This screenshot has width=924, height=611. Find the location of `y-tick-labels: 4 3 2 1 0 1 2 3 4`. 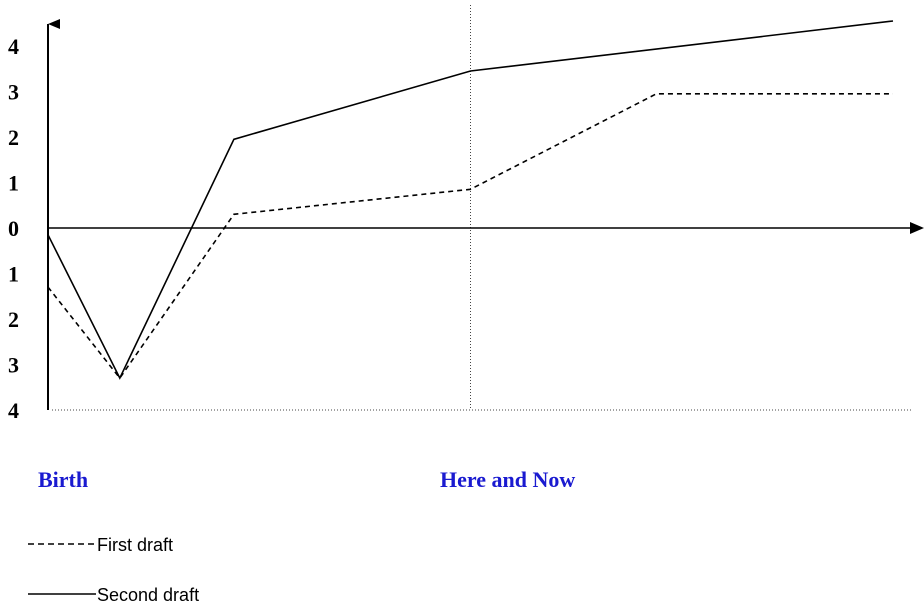

y-tick-labels: 4 3 2 1 0 1 2 3 4 is located at coordinates (13, 228).